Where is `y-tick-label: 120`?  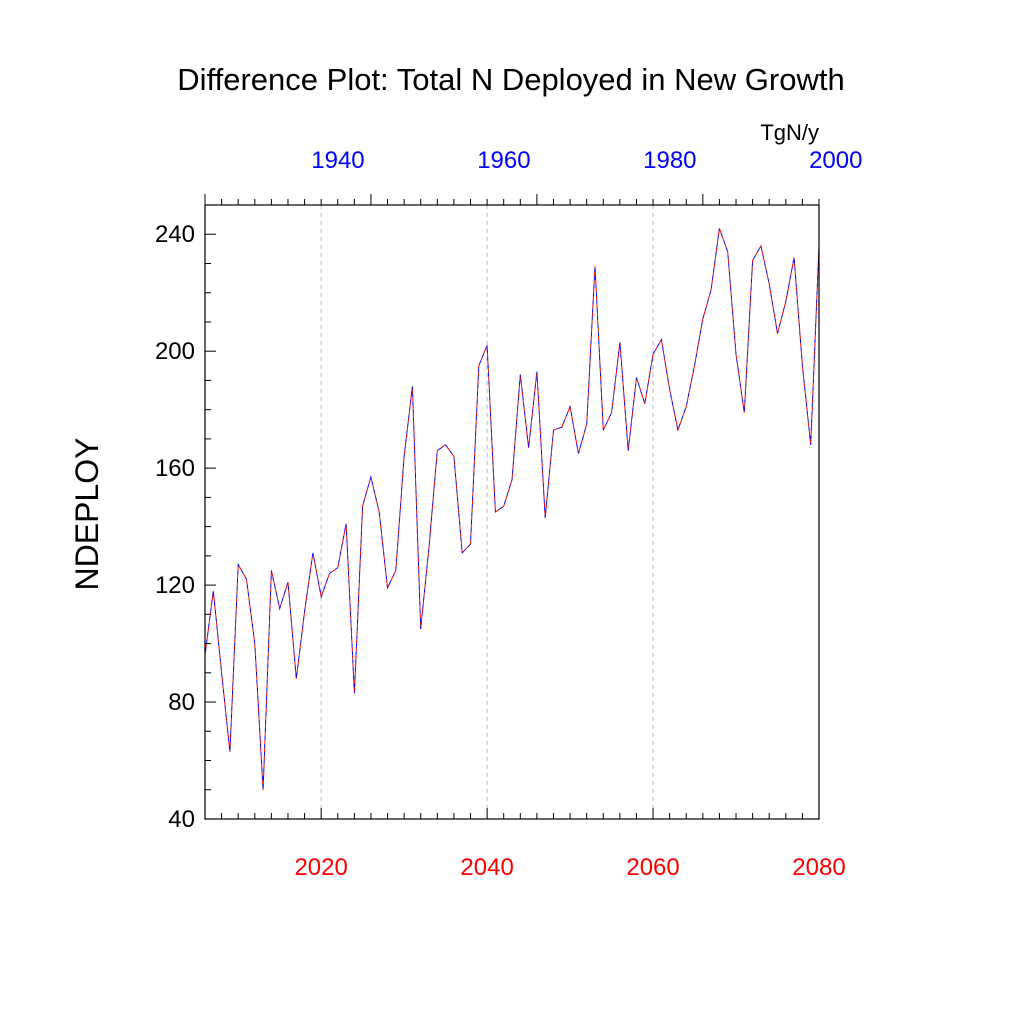
y-tick-label: 120 is located at coordinates (175, 585).